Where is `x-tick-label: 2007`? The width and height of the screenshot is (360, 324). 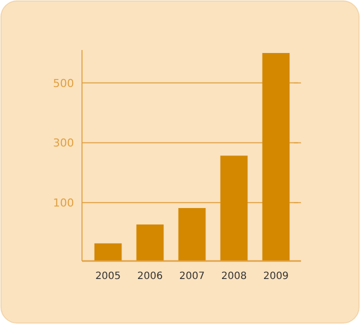 x-tick-label: 2007 is located at coordinates (192, 276).